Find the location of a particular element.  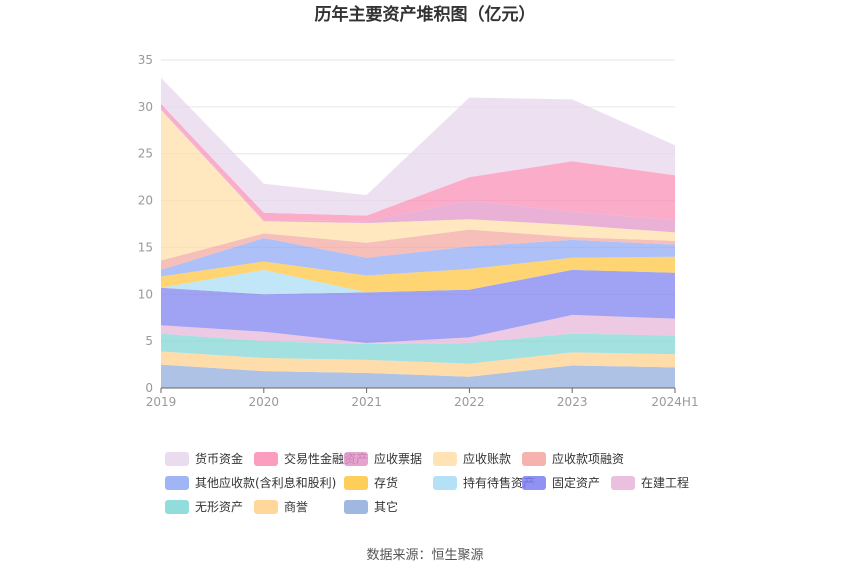

legend-label: 其它 is located at coordinates (386, 506).